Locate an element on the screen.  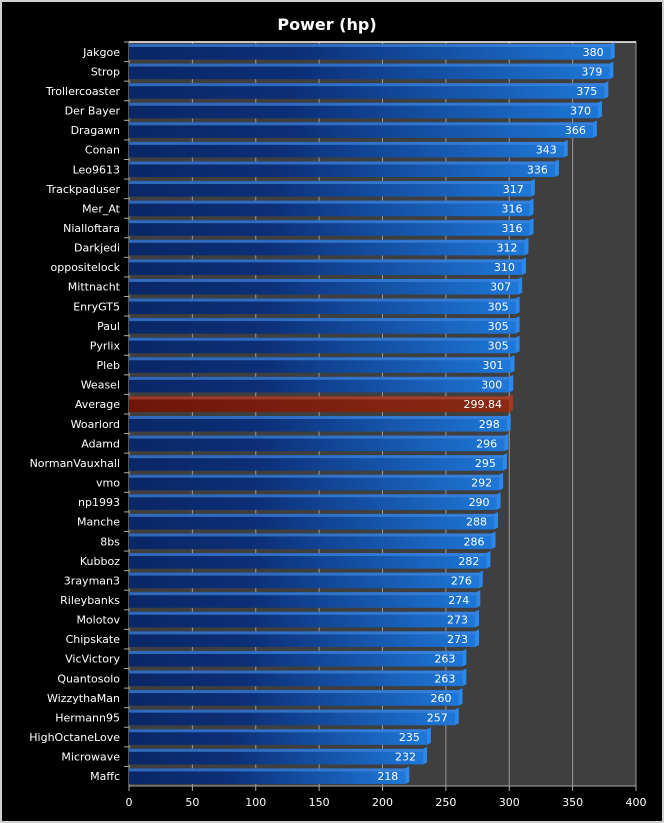
x-tick-label: 200 is located at coordinates (382, 802).